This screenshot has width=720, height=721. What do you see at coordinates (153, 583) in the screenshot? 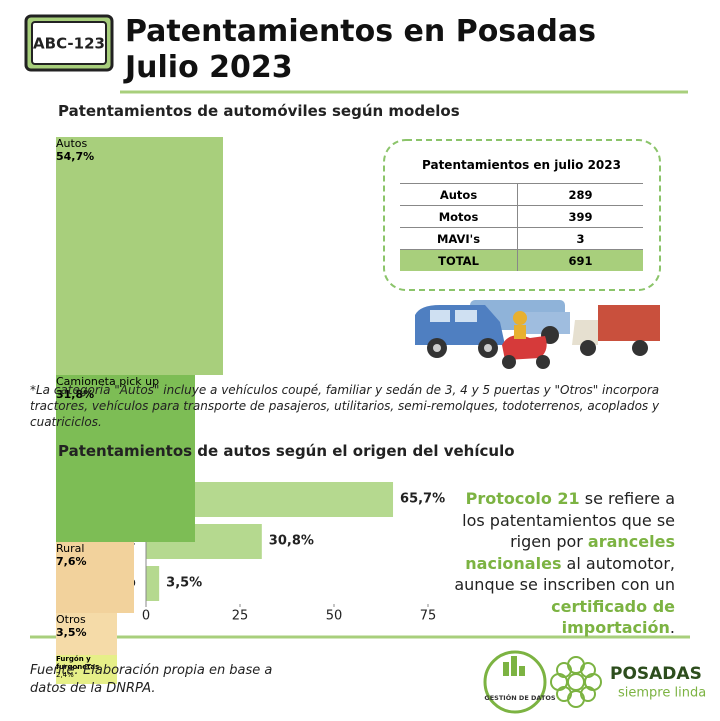
I see `bar` at bounding box center [153, 583].